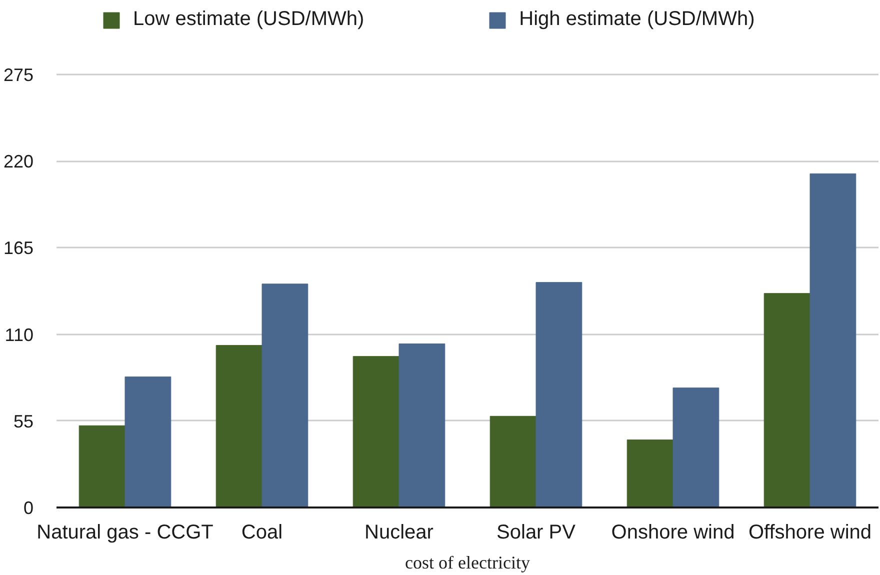 This screenshot has width=880, height=575. Describe the element at coordinates (28, 508) in the screenshot. I see `y-tick-label: 0` at that location.